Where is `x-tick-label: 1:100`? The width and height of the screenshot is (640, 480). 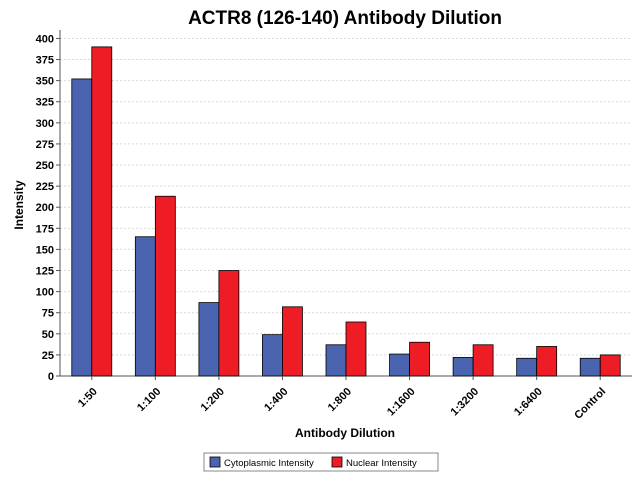 x-tick-label: 1:100 is located at coordinates (149, 400).